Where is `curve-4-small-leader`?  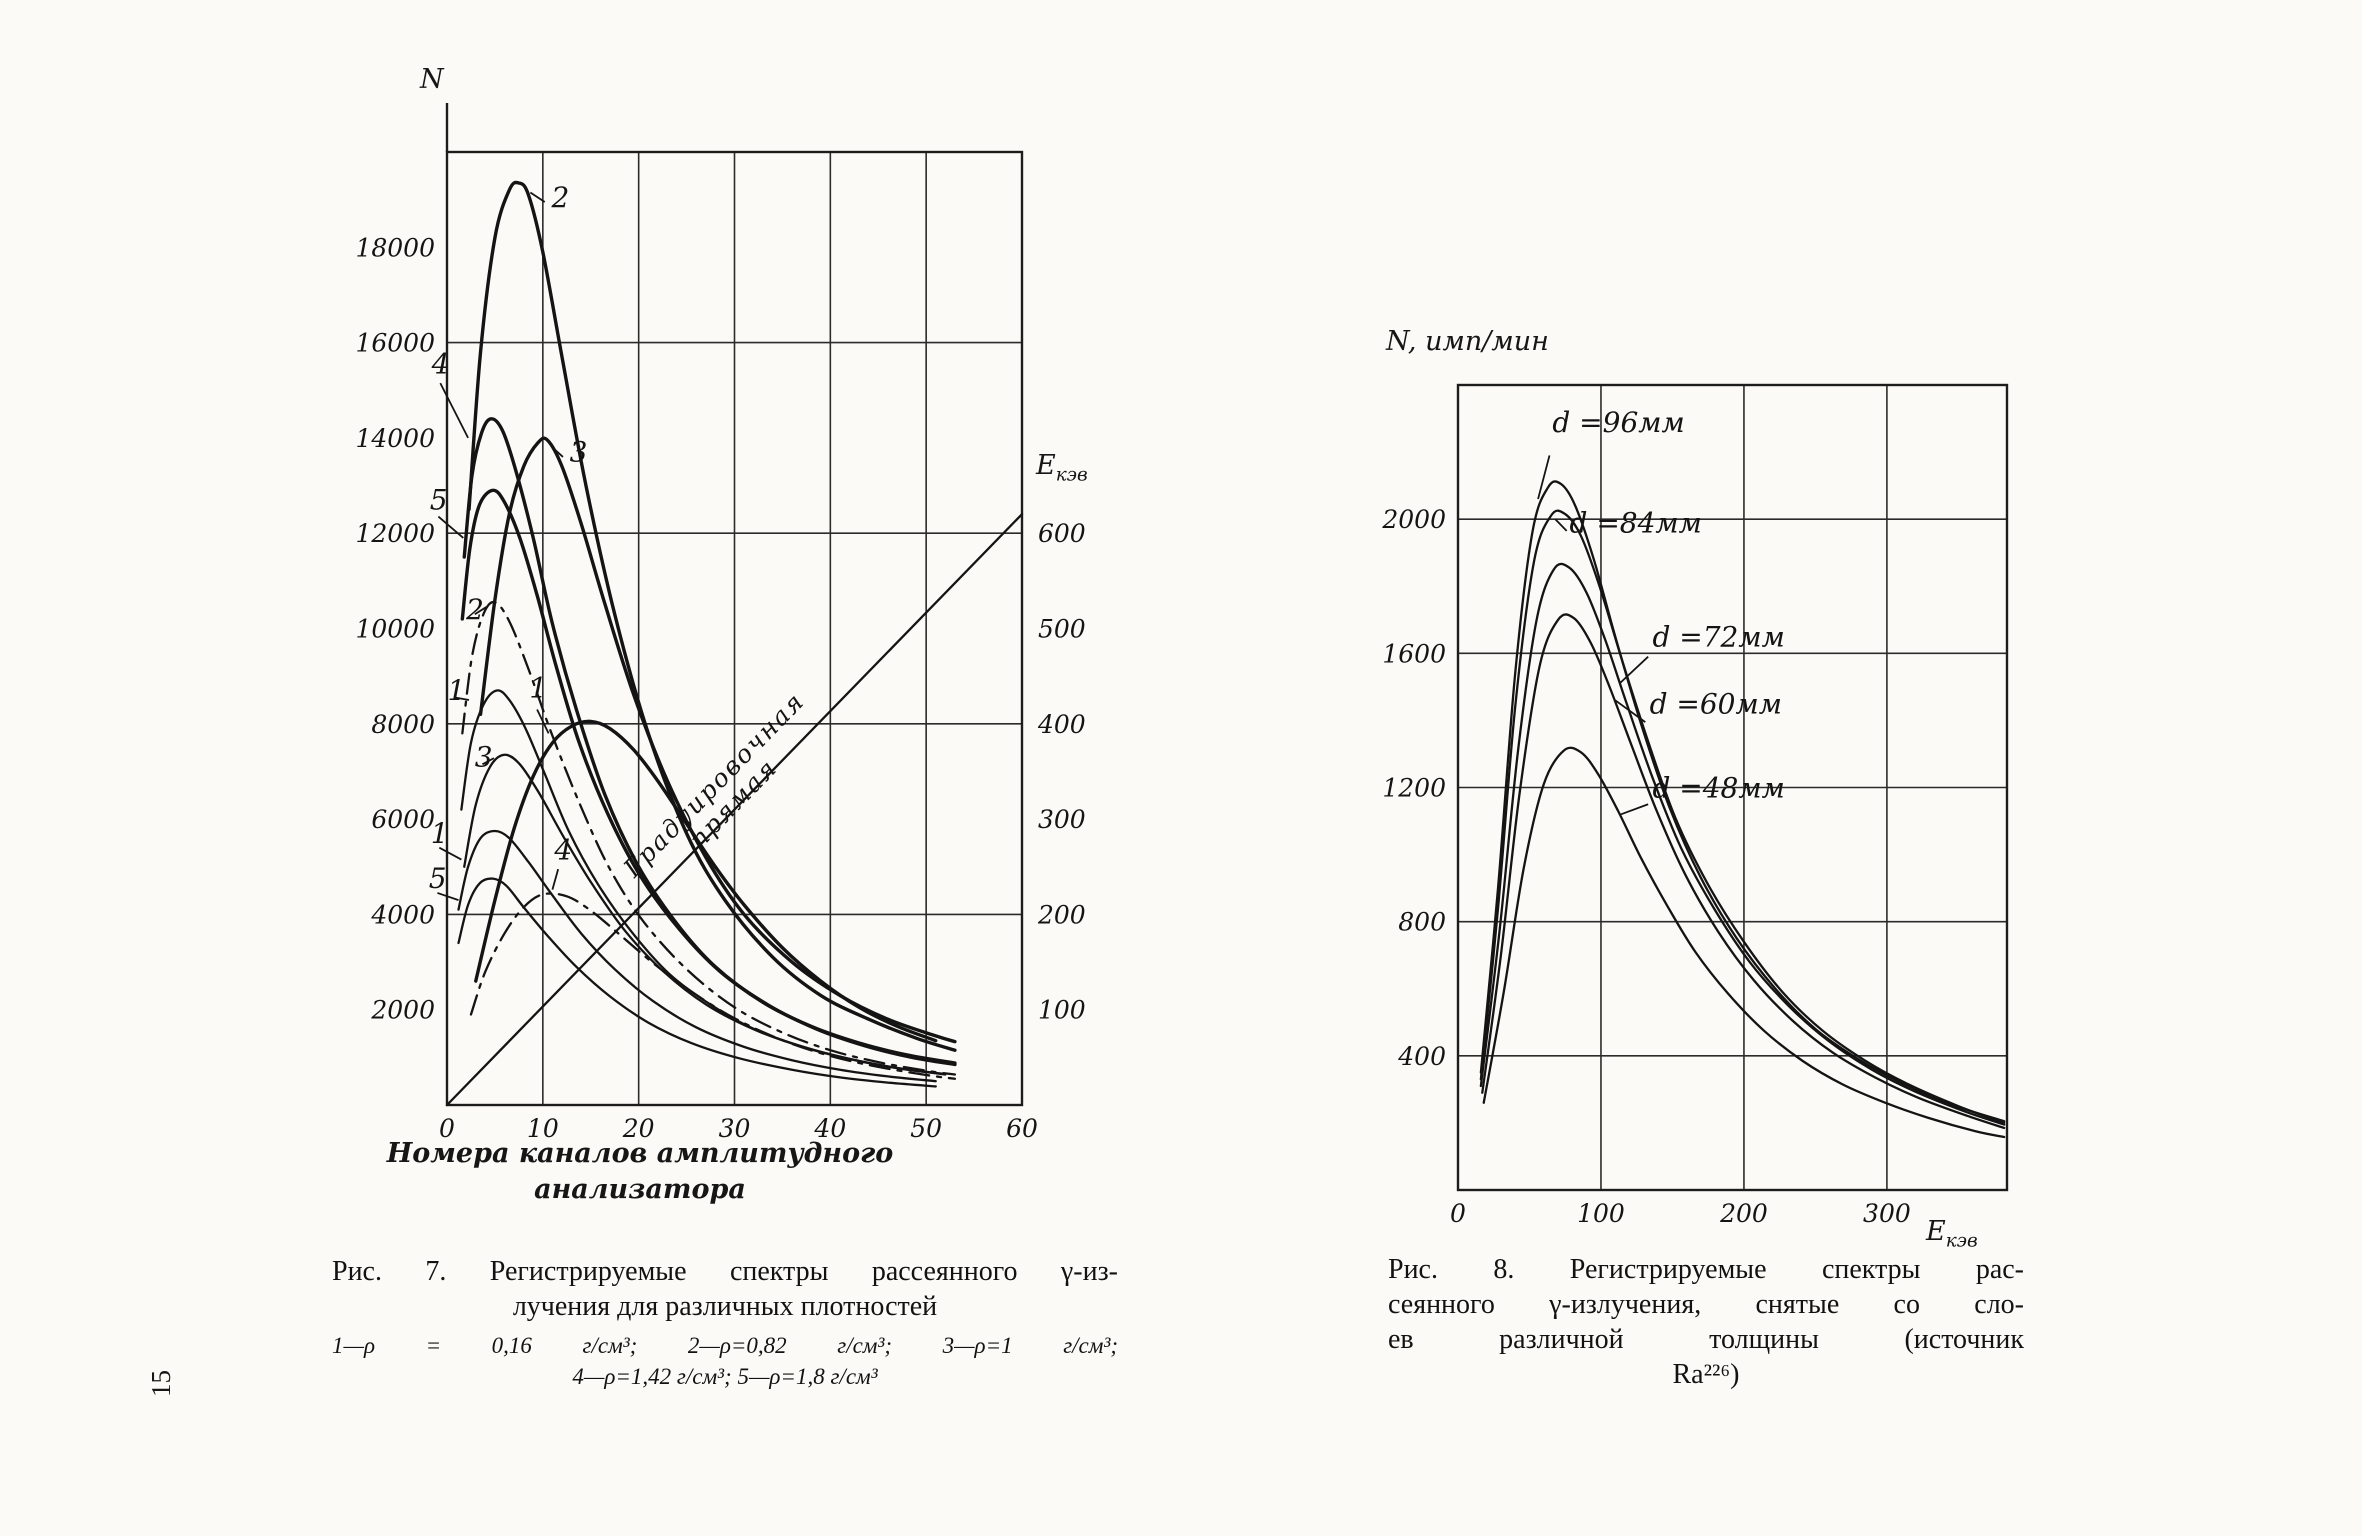 curve-4-small-leader is located at coordinates (555, 879).